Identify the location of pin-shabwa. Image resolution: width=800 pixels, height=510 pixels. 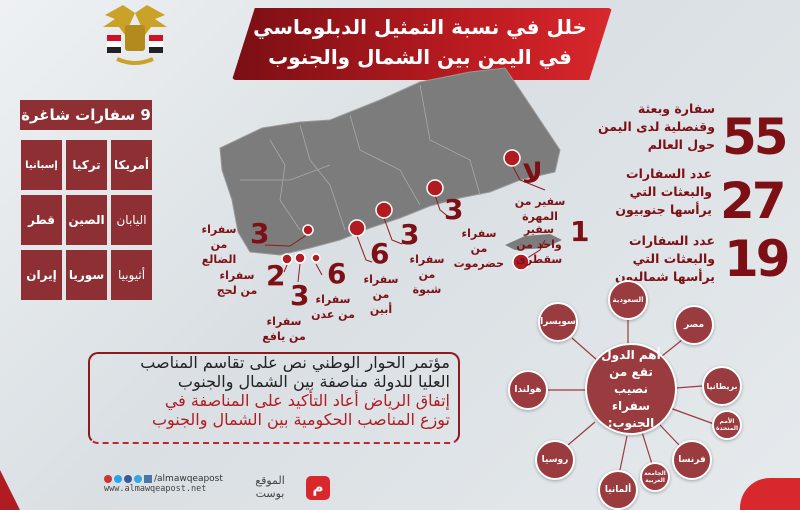
(384, 210).